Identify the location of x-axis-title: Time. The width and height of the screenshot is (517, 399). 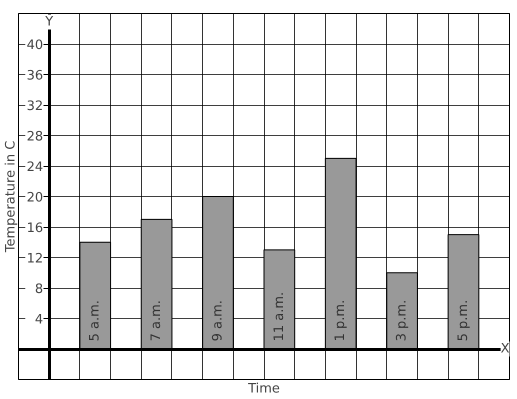
(263, 389).